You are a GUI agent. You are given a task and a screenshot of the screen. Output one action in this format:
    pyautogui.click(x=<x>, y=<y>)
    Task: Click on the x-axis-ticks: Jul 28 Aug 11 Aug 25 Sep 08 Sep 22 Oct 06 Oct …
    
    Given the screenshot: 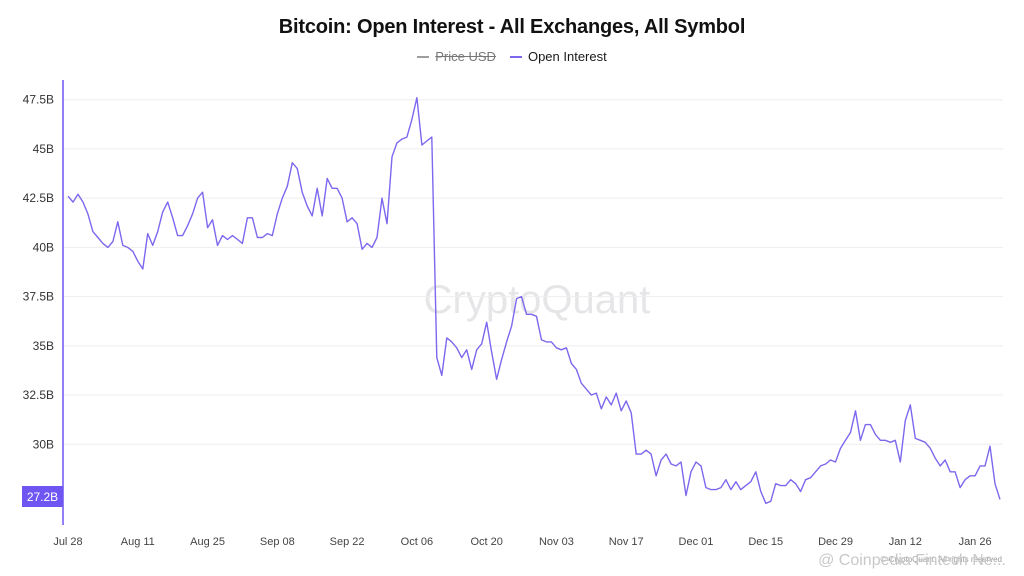 What is the action you would take?
    pyautogui.click(x=522, y=542)
    